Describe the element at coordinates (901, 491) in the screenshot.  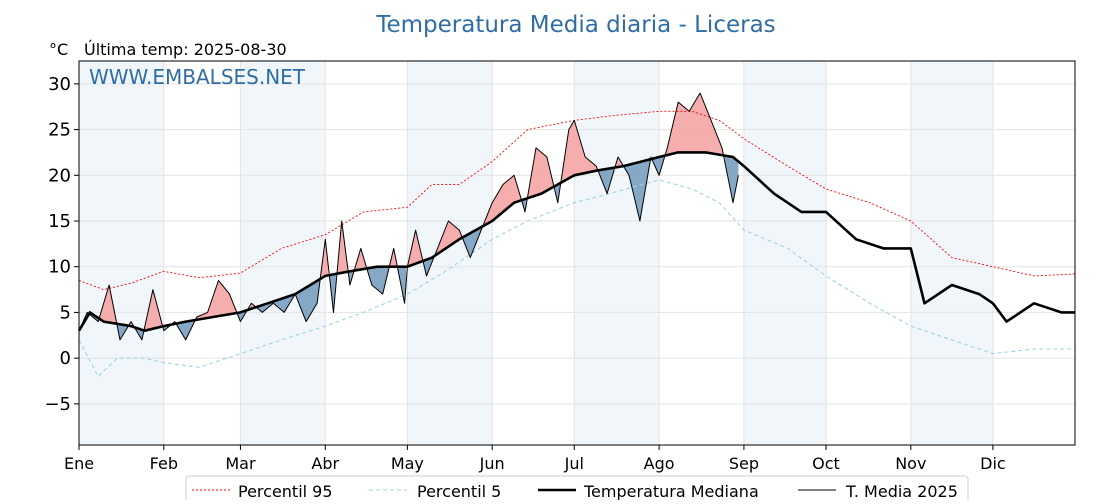
I see `legend-label: T. Media 2025` at that location.